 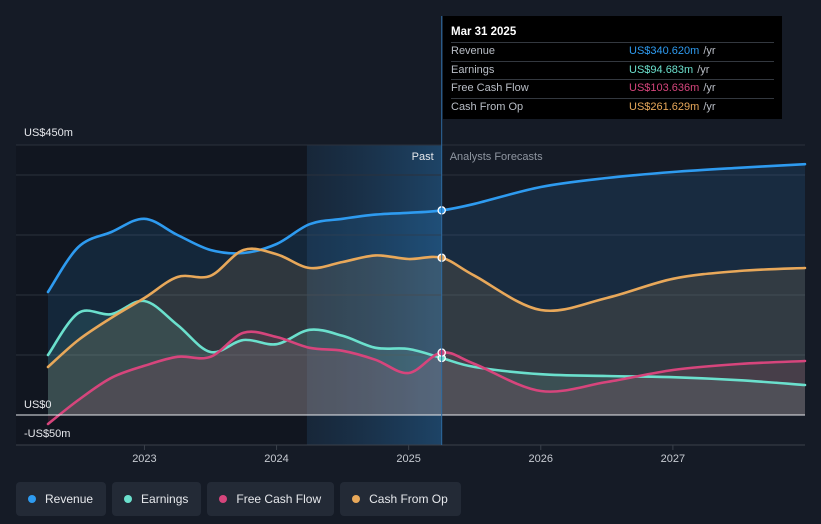 I want to click on tooltip-row-cash-from-op: Cash From Op US$261.629m /yr, so click(x=612, y=107).